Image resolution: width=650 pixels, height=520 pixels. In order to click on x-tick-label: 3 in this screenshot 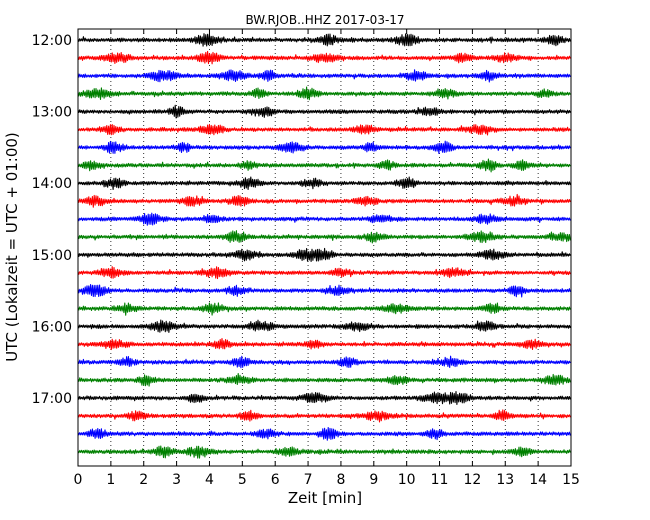, I will do `click(176, 480)`.